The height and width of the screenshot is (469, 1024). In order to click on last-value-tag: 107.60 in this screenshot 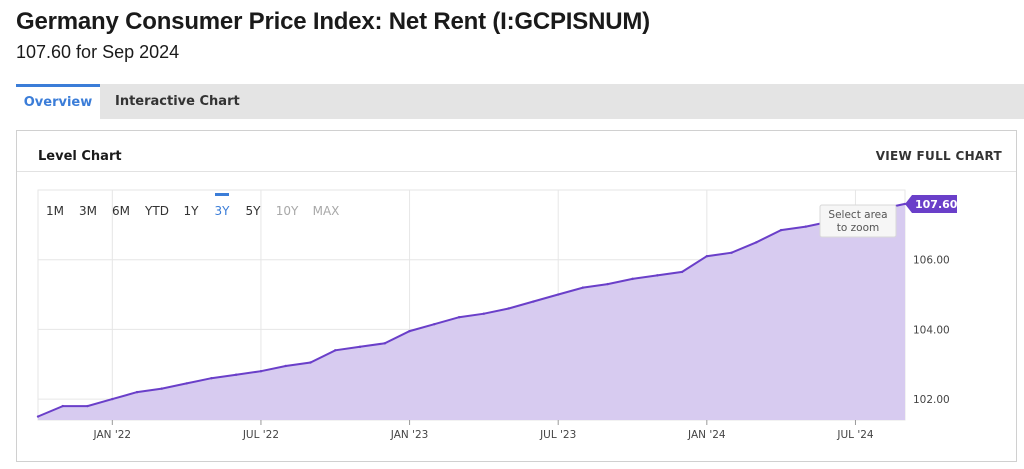, I will do `click(931, 203)`.